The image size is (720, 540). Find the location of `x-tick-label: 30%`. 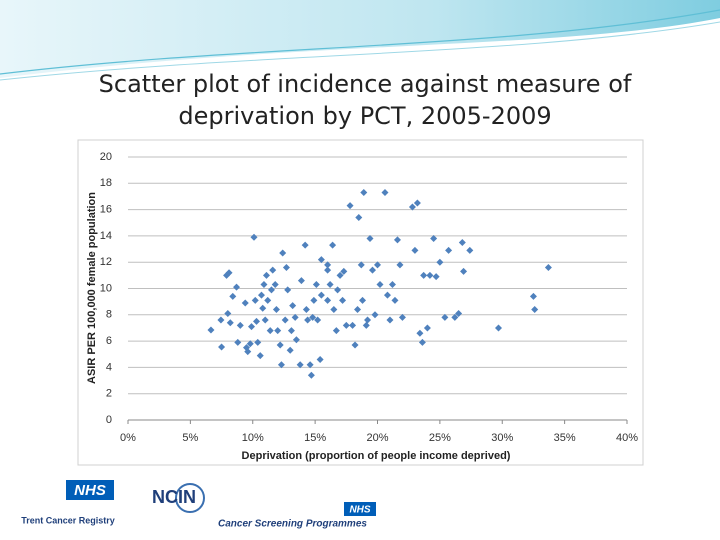

x-tick-label: 30% is located at coordinates (502, 438).